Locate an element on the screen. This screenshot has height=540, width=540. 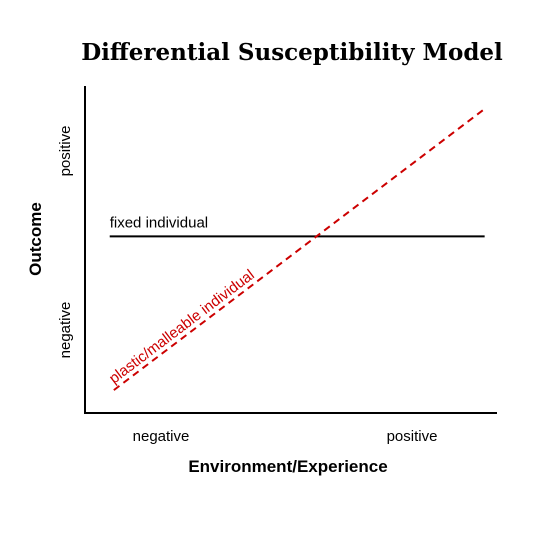
y-tick-label-negative: negative is located at coordinates (65, 330).